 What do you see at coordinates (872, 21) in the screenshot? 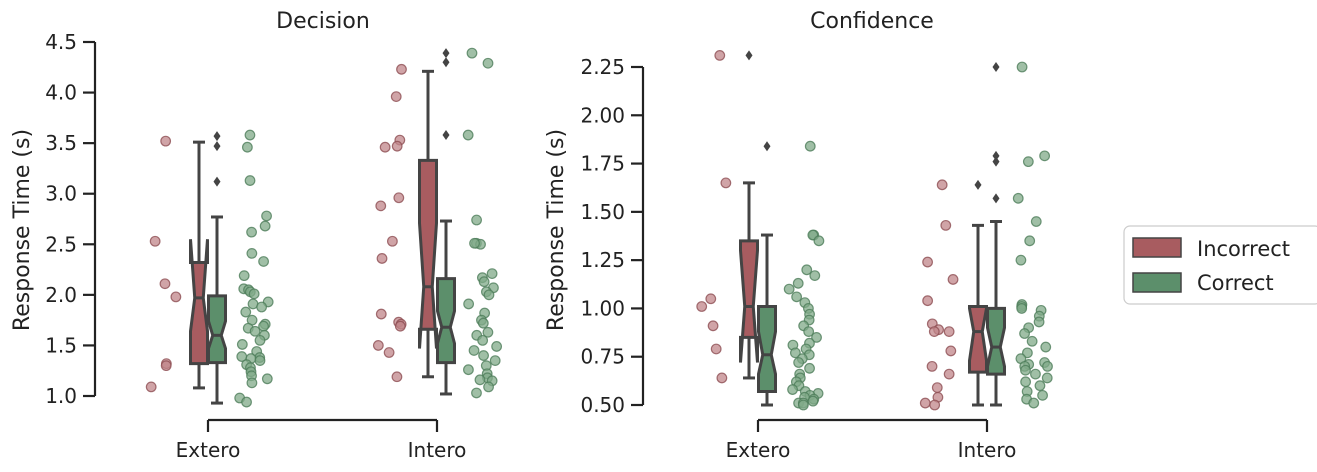
I see `confidence-title: Confidence` at bounding box center [872, 21].